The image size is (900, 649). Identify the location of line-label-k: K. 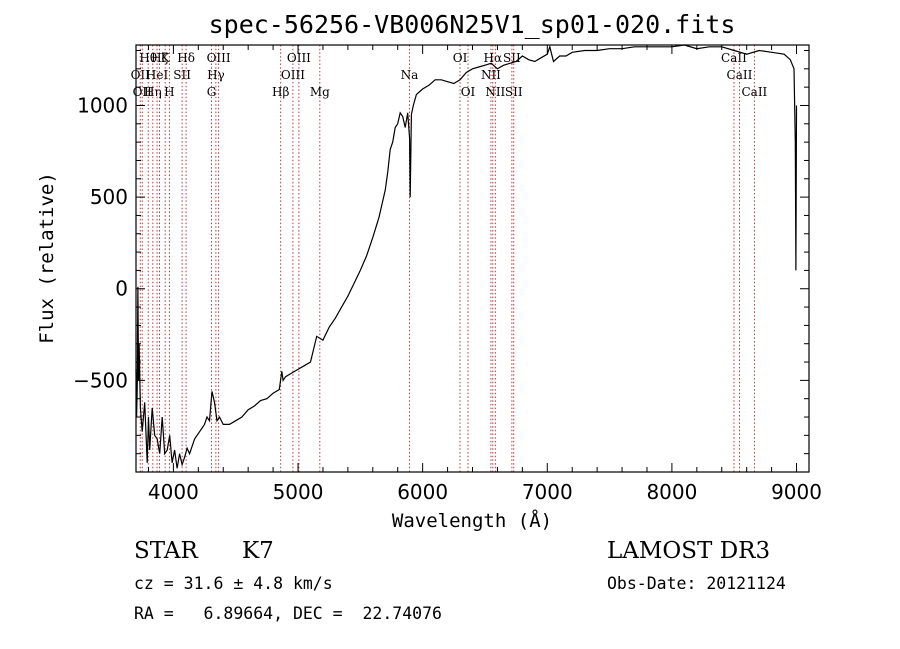
(166, 58).